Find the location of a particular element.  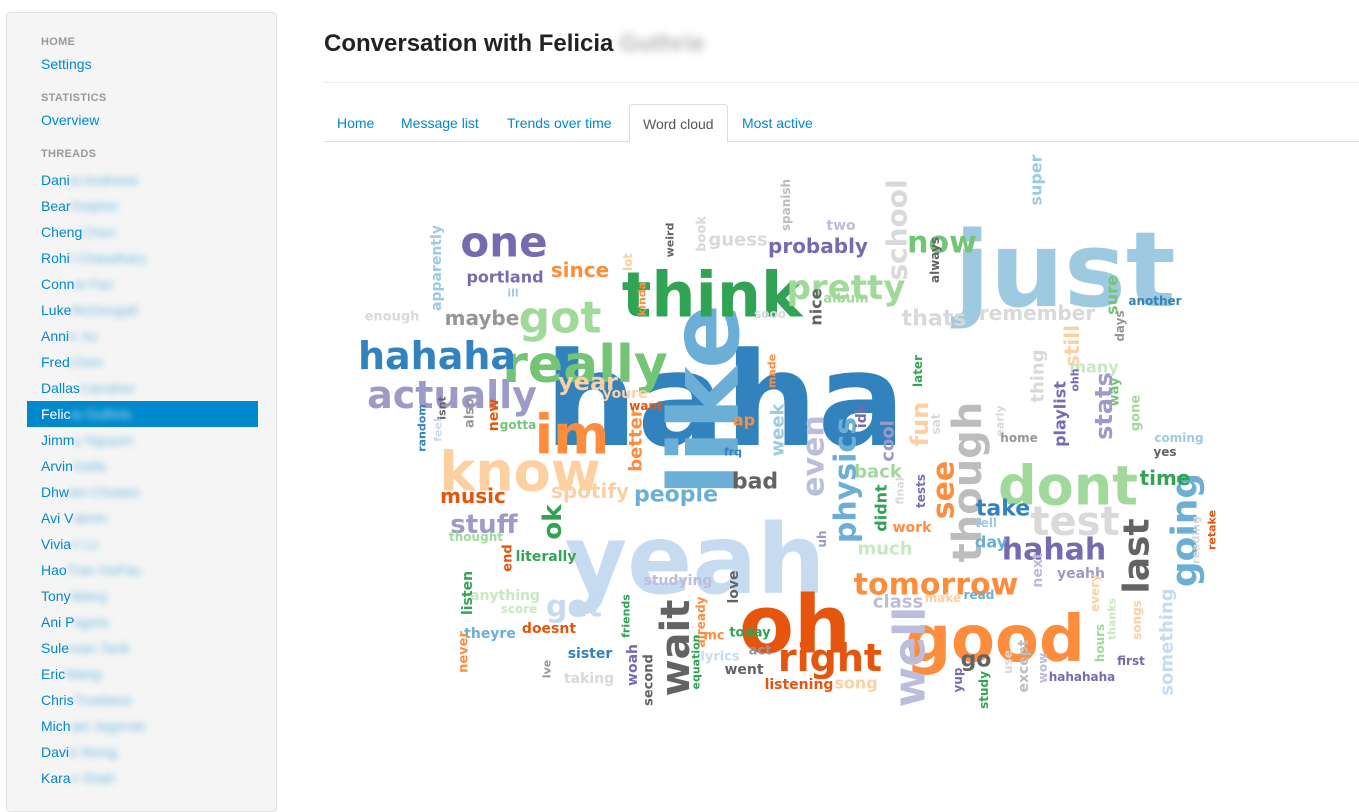

word-cloud-word: time is located at coordinates (1165, 478).